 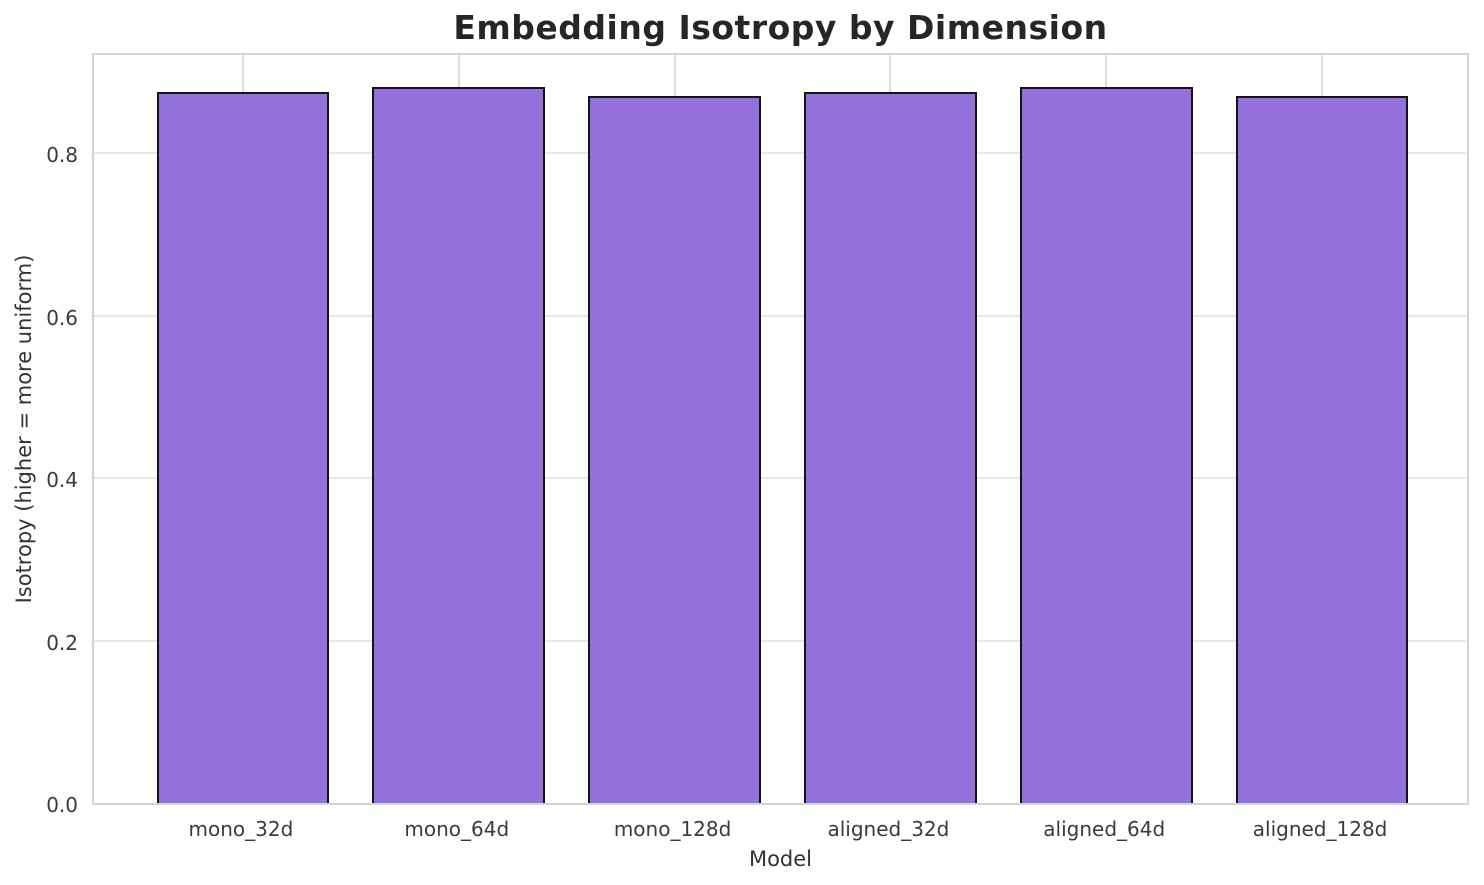 I want to click on y-tick-label: 0.2, so click(x=62, y=642).